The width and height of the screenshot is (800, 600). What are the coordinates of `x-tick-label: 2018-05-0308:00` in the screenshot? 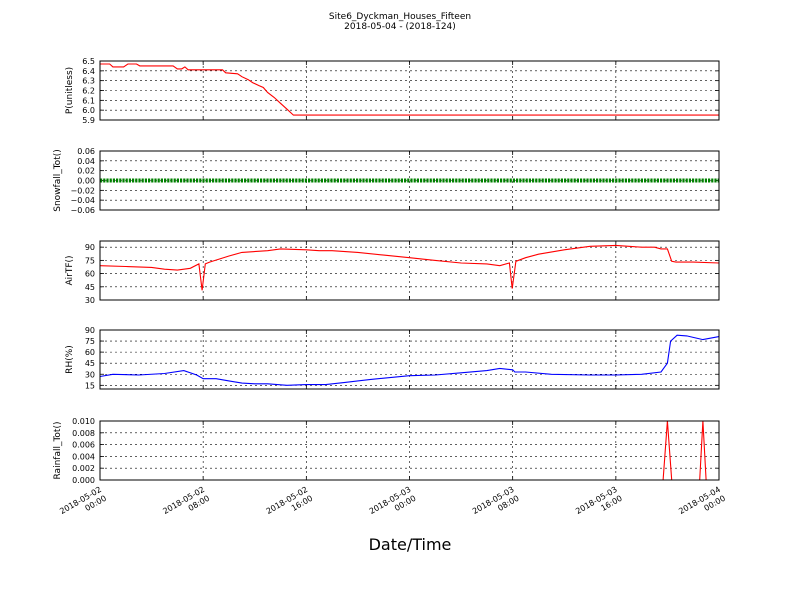 It's located at (496, 505).